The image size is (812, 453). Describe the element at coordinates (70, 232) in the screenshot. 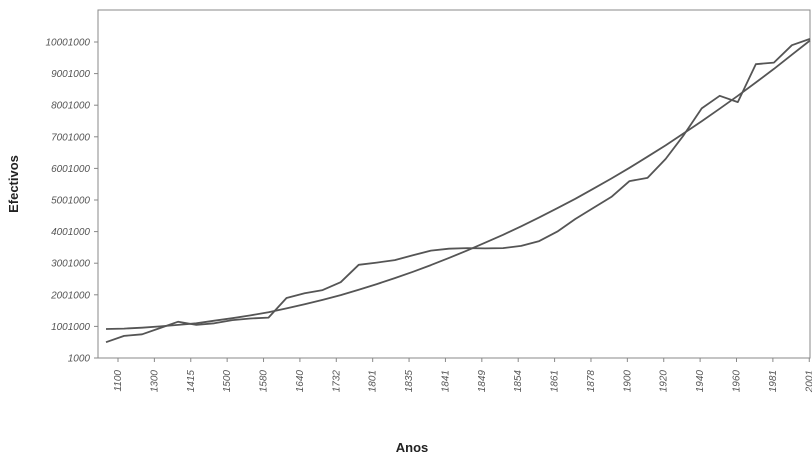

I see `y-tick-label: 4001000` at that location.